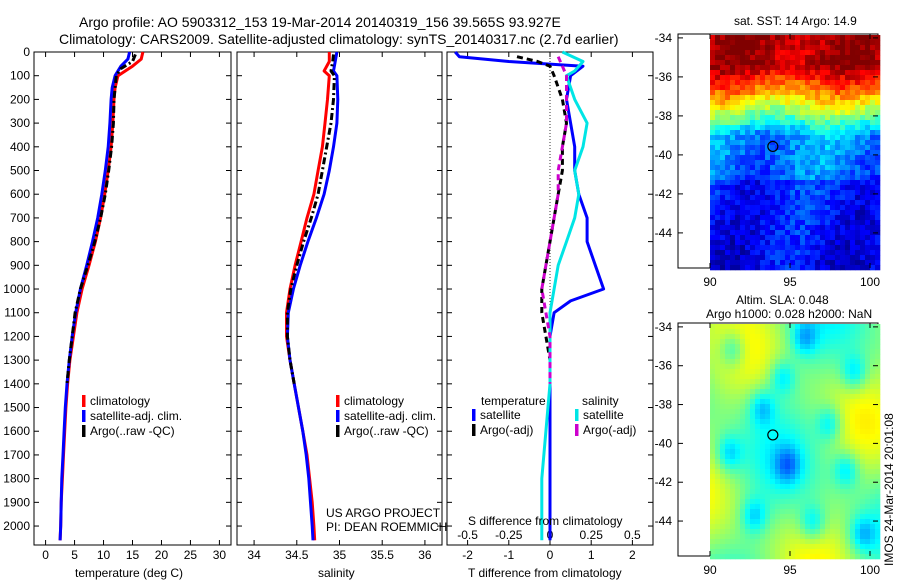 The height and width of the screenshot is (580, 900). What do you see at coordinates (550, 555) in the screenshot?
I see `x-tick-label: 0` at bounding box center [550, 555].